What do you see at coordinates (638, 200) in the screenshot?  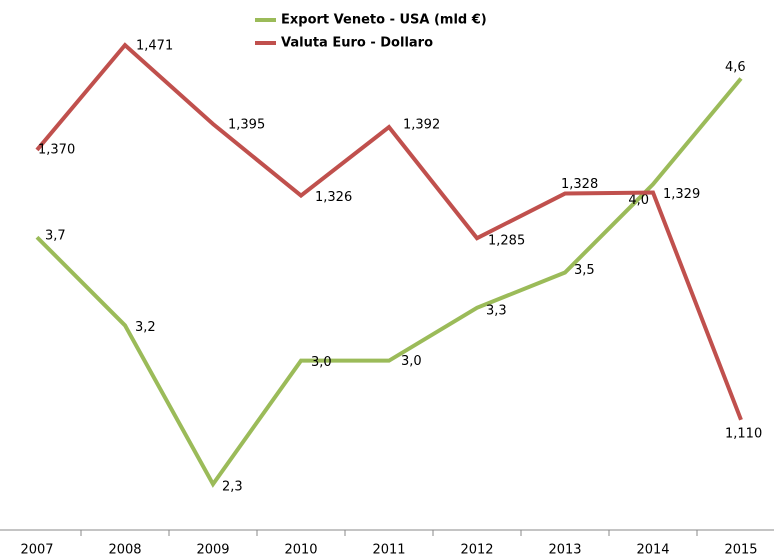 I see `data-label: 4,0` at bounding box center [638, 200].